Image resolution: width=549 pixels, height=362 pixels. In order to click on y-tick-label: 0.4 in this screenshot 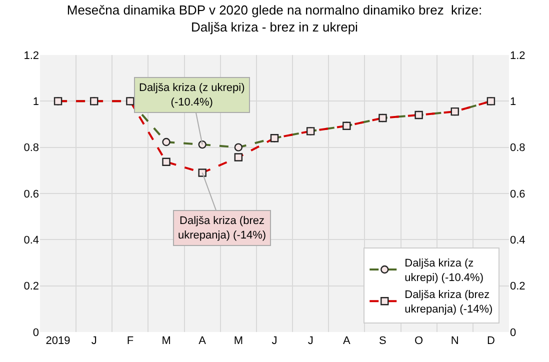, I will do `click(31, 240)`.